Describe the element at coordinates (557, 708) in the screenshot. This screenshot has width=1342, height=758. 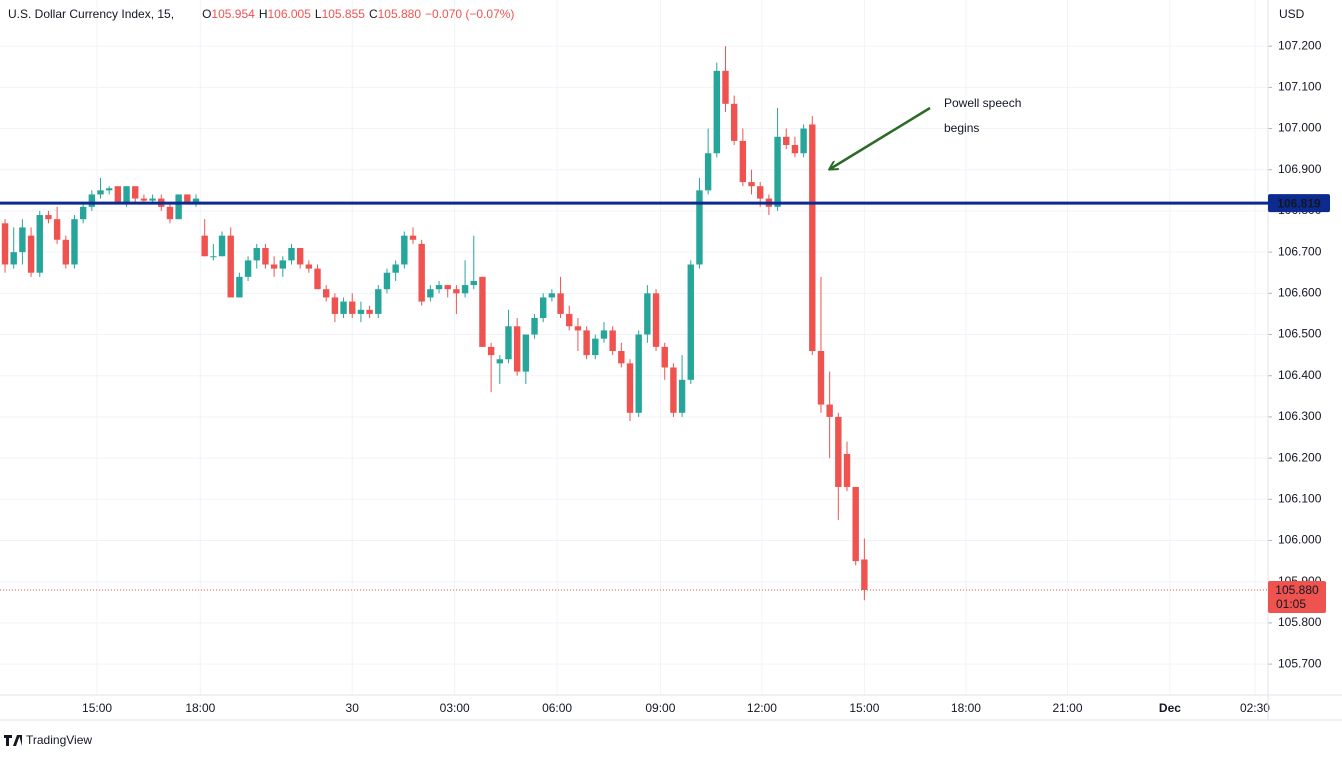
I see `x-tick-label: 06:00` at that location.